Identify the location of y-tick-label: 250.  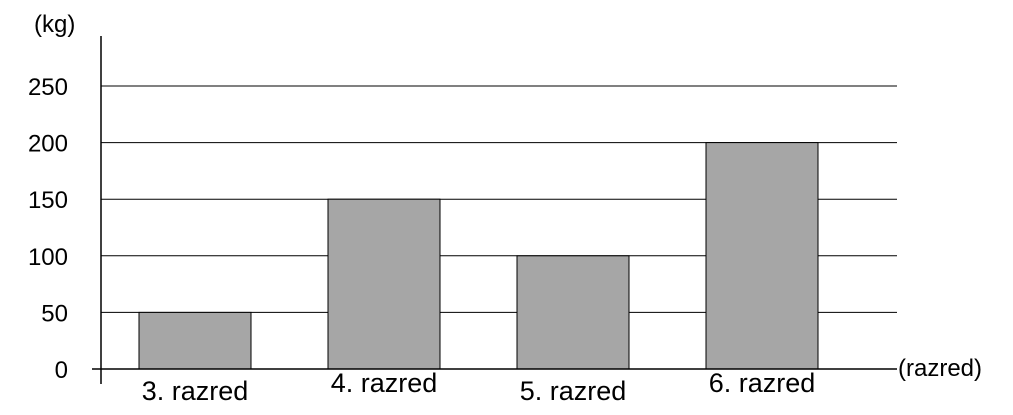
(48, 87).